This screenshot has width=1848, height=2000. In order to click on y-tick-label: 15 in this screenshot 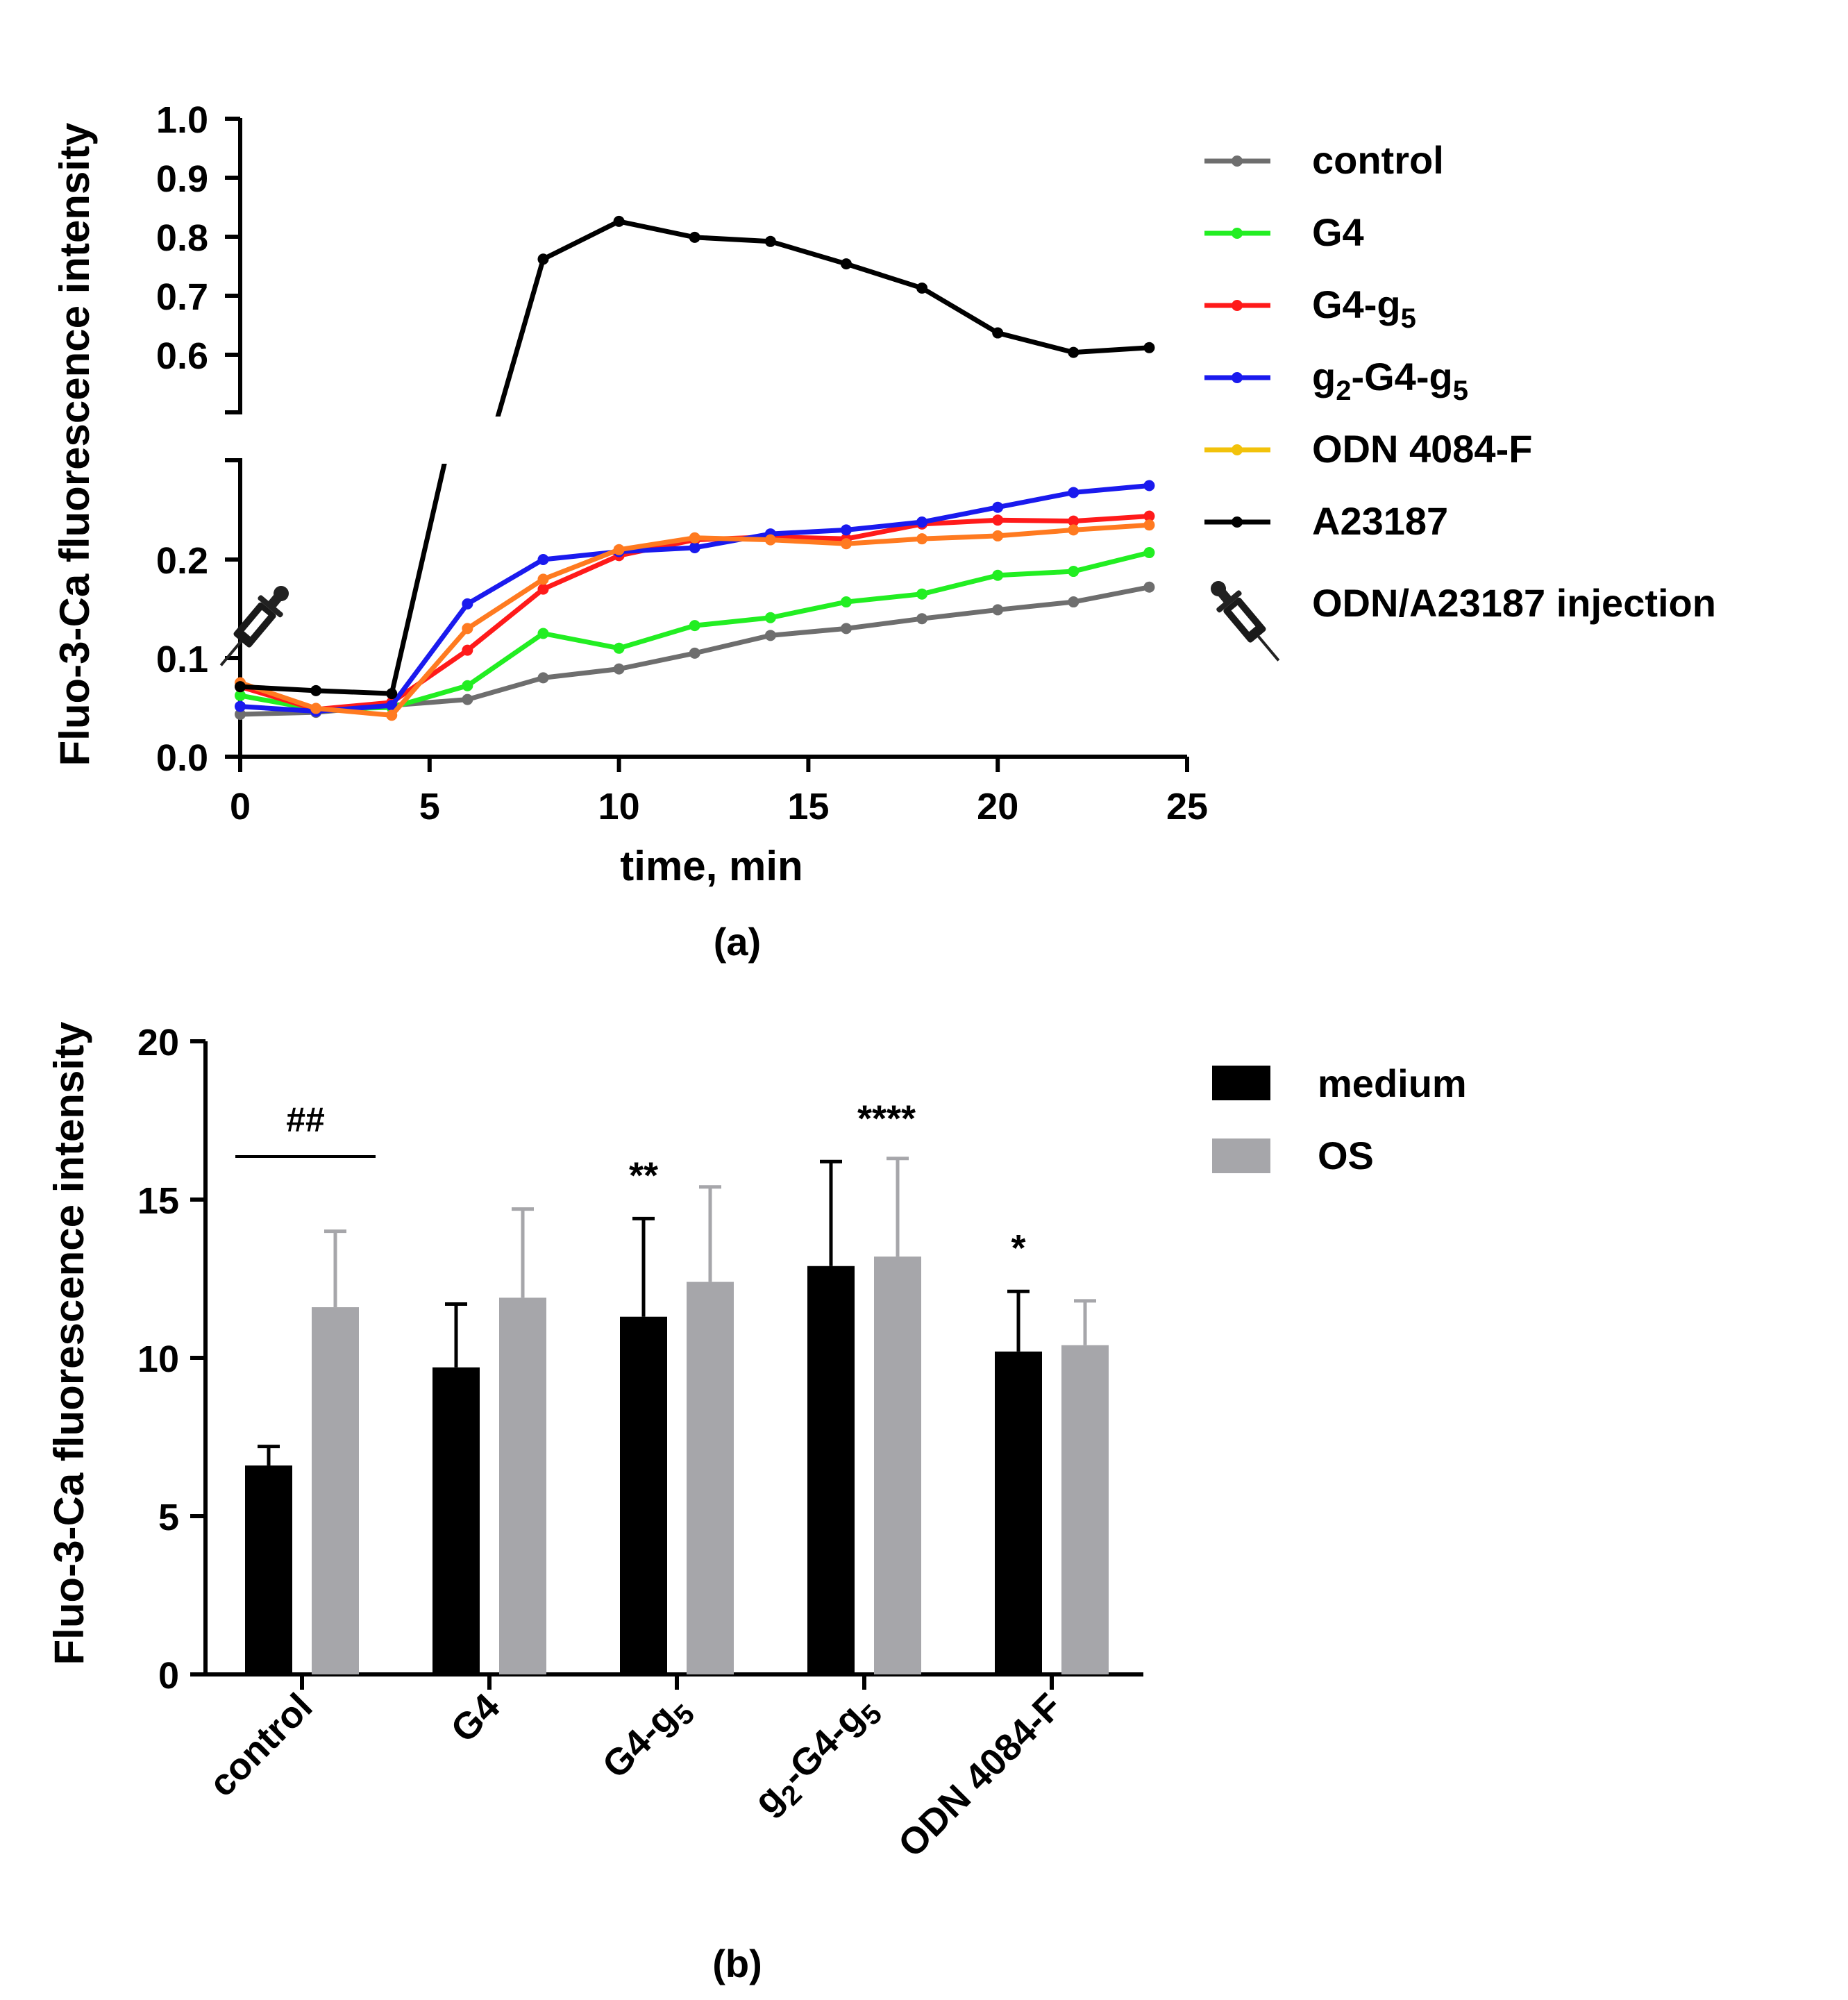, I will do `click(158, 1201)`.